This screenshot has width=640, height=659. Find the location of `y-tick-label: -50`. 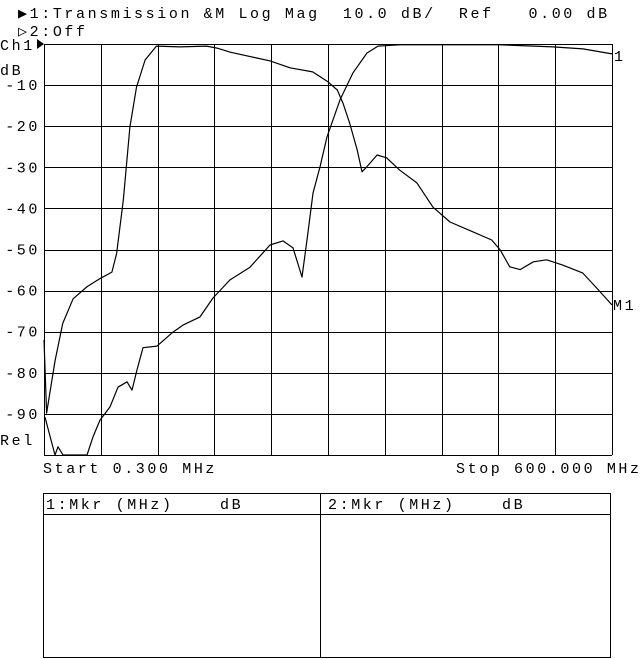

y-tick-label: -50 is located at coordinates (22, 251).